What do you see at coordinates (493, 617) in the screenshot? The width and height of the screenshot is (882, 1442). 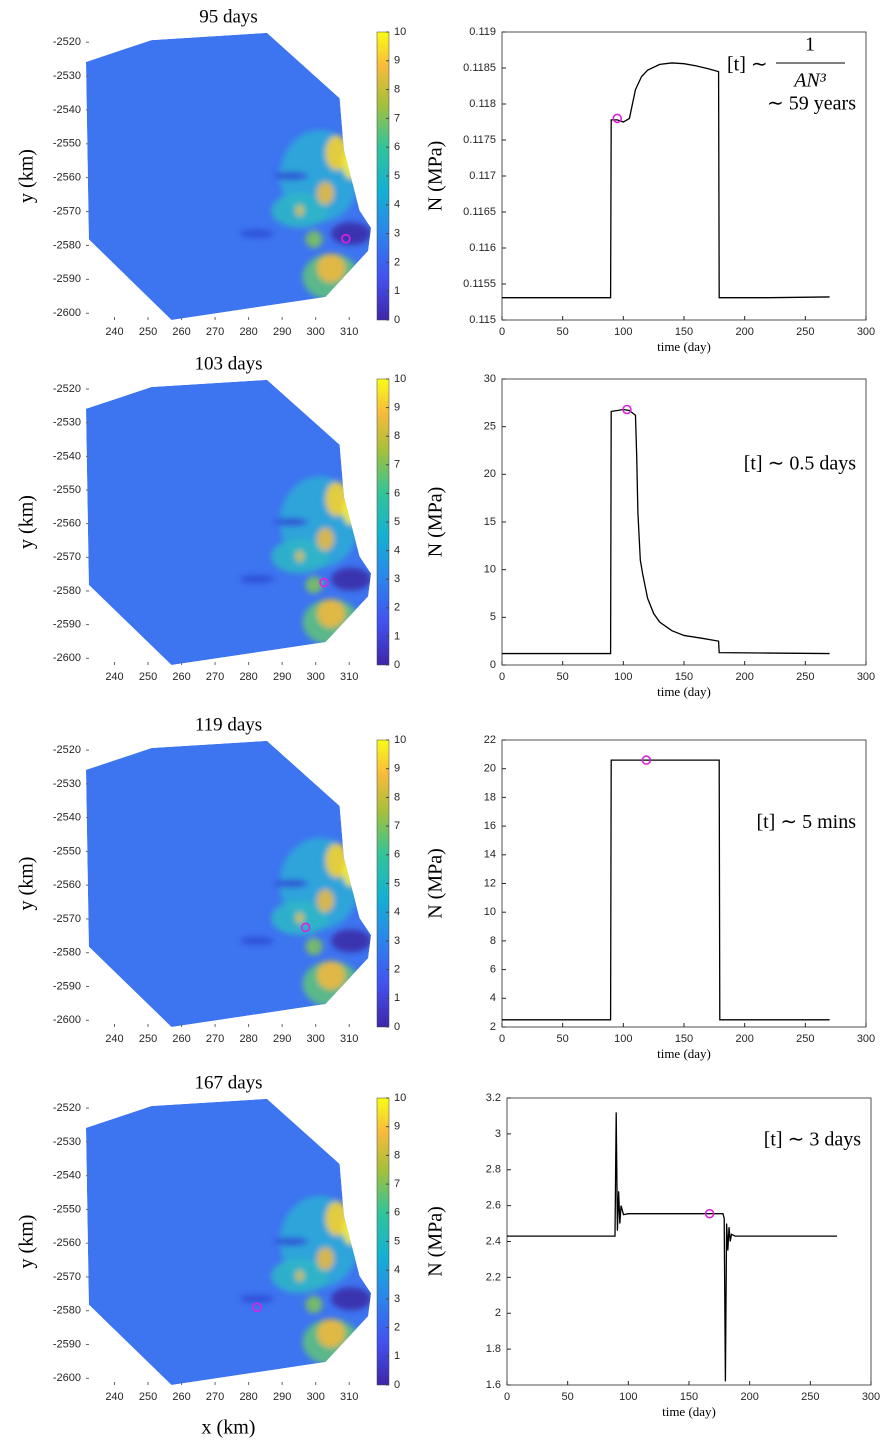 I see `y-tick-label: 5` at bounding box center [493, 617].